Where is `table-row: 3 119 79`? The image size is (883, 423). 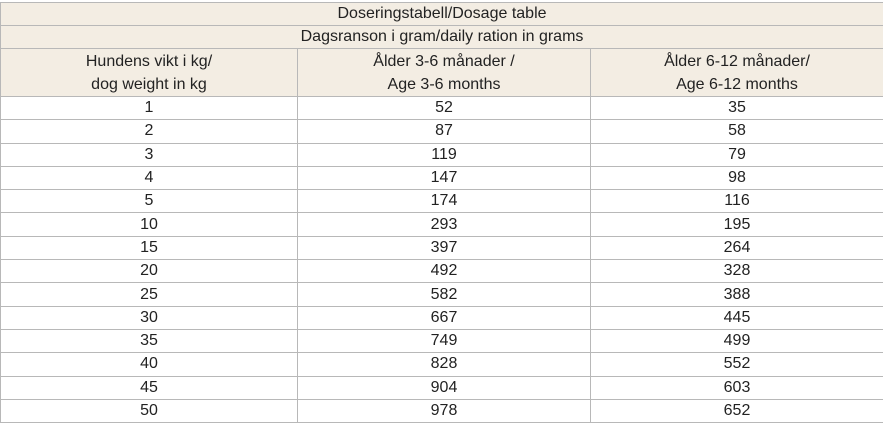
table-row: 3 119 79 is located at coordinates (441, 154).